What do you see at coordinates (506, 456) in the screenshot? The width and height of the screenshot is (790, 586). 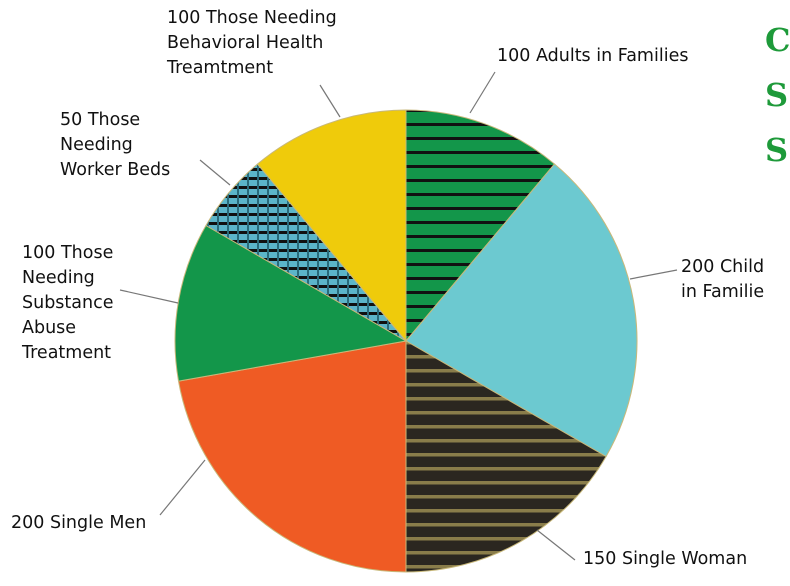 I see `pie-slice-single-woman` at bounding box center [506, 456].